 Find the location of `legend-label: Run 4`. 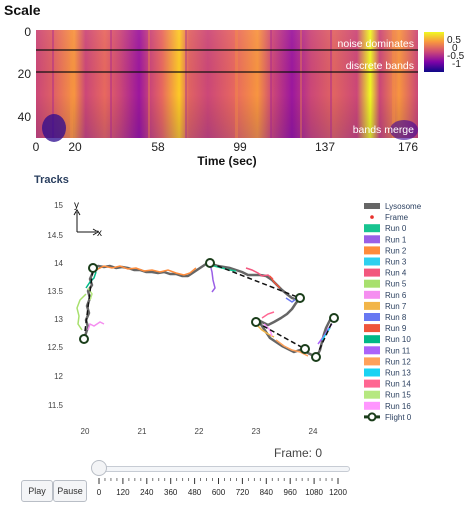

legend-label: Run 4 is located at coordinates (396, 273).